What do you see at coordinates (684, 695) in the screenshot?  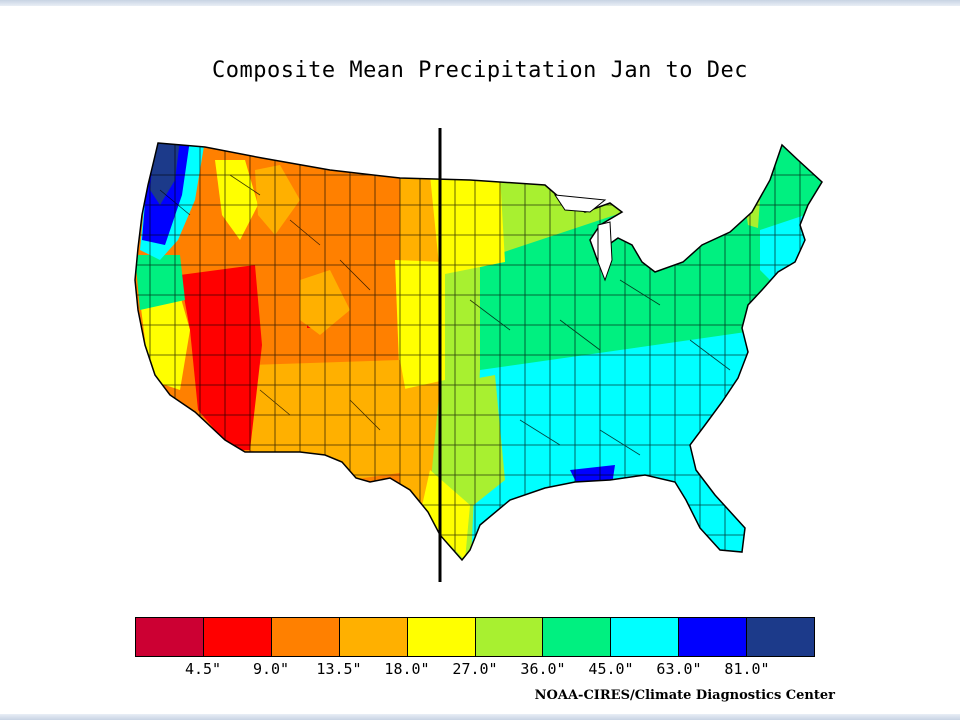 I see `source-credit: NOAA-CIRES/Climate Diagnostics Center` at bounding box center [684, 695].